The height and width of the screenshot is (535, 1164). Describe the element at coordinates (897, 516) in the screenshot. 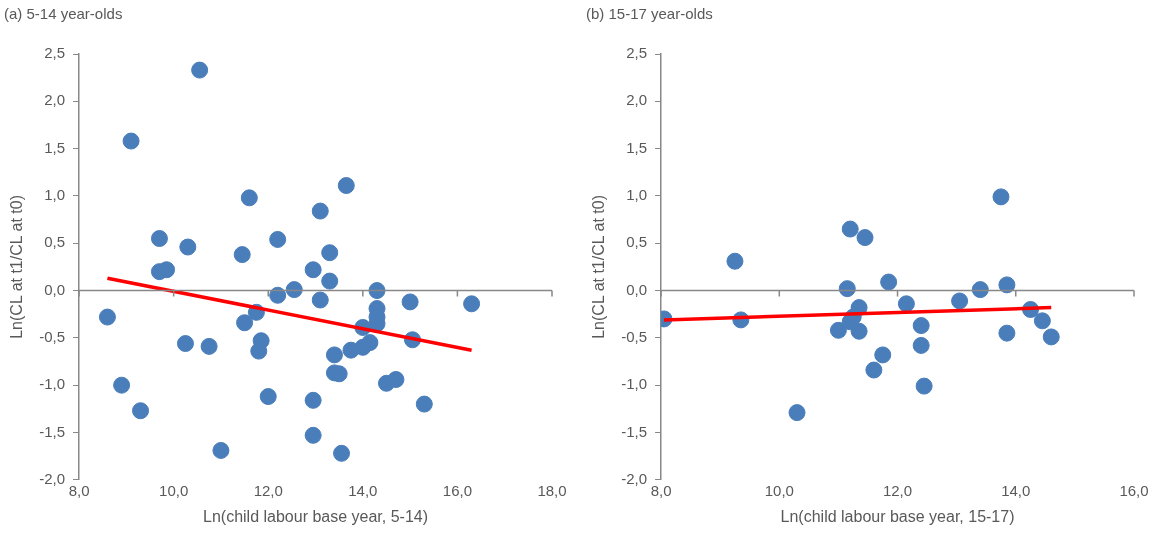

I see `x-axis-title: Ln(child labour base year, 15-17)` at that location.